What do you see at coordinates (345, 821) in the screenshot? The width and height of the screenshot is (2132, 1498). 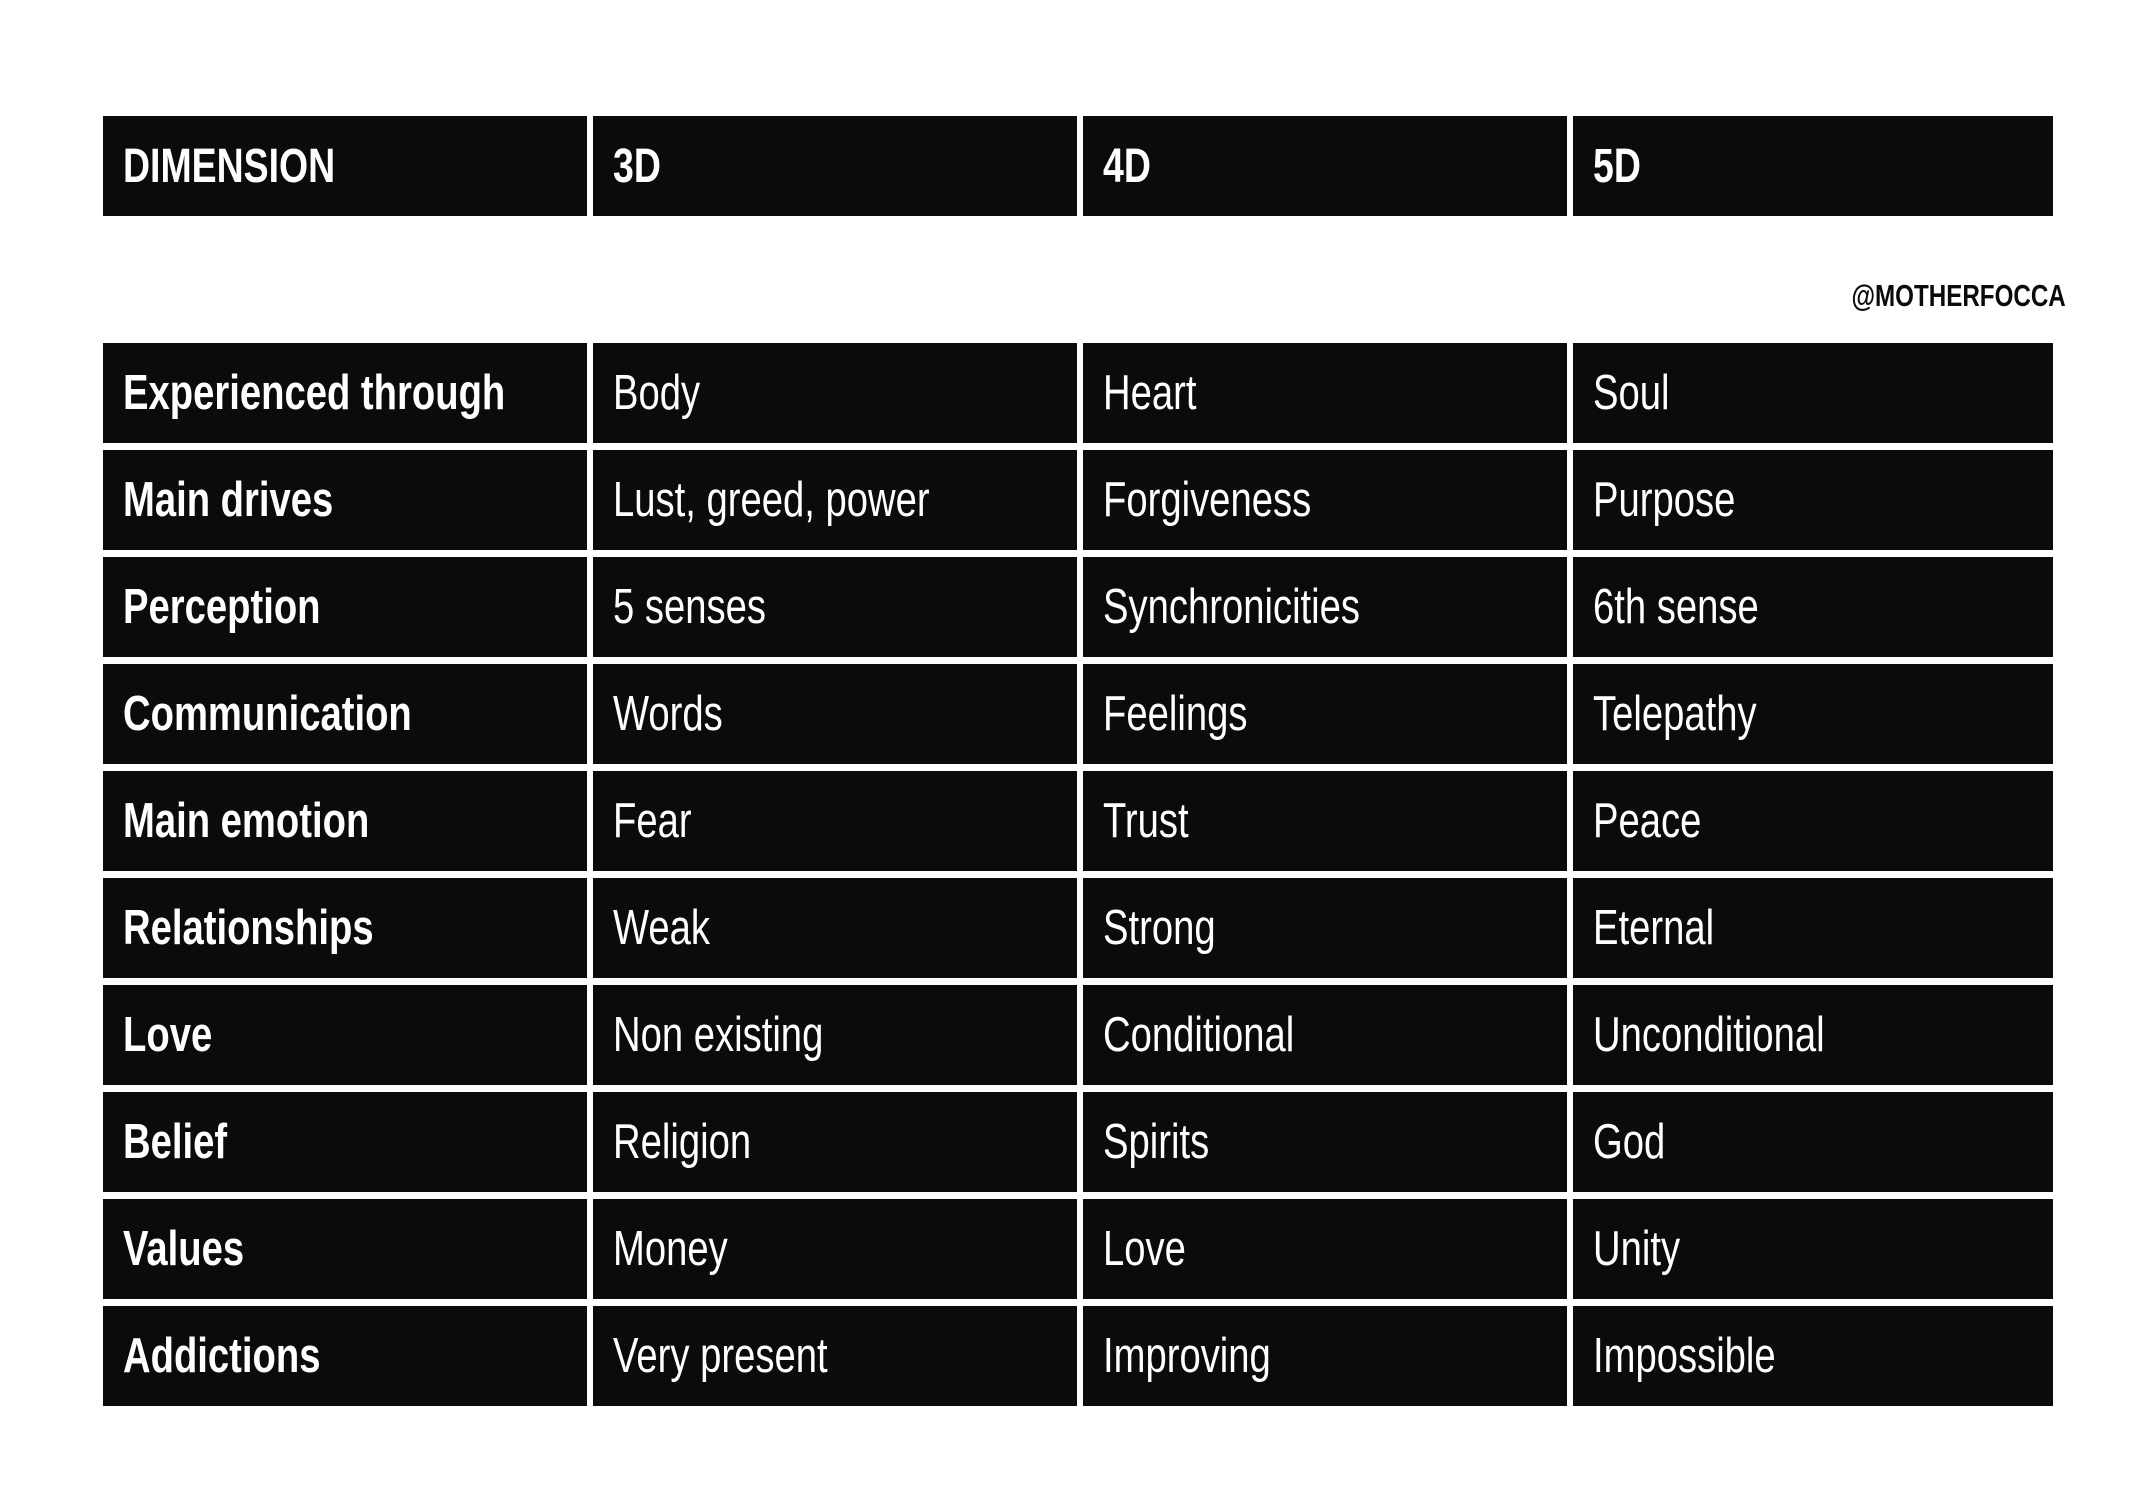 I see `row-label: Main emotion` at bounding box center [345, 821].